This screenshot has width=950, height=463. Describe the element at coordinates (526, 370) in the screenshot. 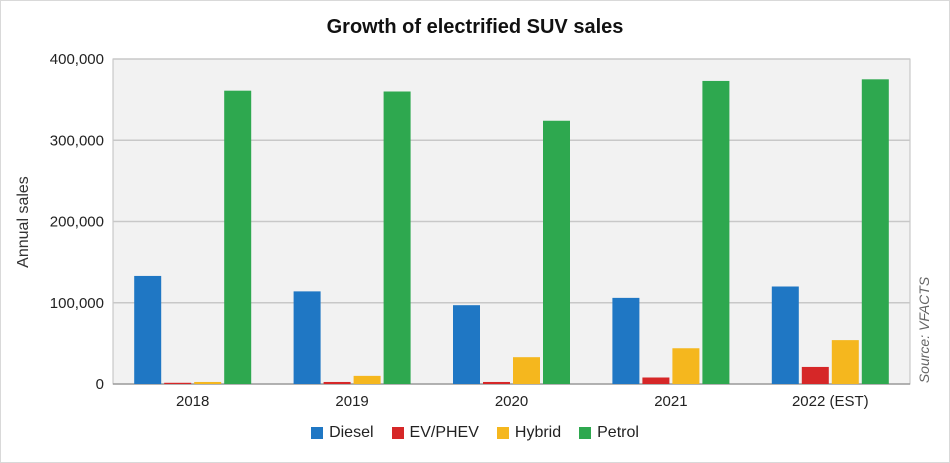

I see `bar-hybrid-2020` at that location.